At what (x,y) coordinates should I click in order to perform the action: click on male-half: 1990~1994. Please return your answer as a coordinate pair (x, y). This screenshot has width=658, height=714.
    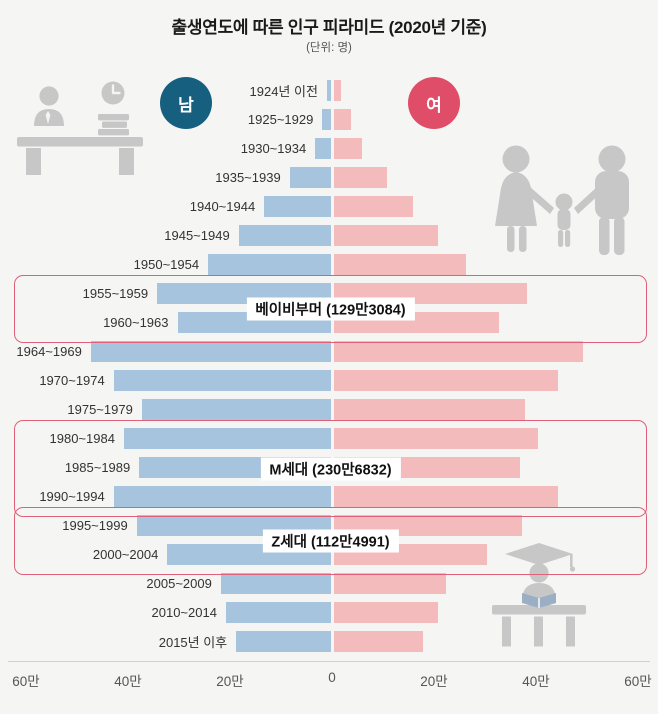
    Looking at the image, I should click on (179, 496).